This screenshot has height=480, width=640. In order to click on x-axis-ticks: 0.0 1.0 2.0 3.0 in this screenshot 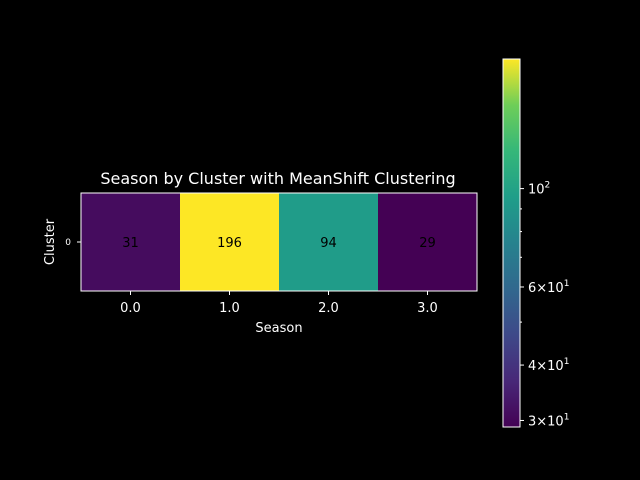, I will do `click(279, 303)`.